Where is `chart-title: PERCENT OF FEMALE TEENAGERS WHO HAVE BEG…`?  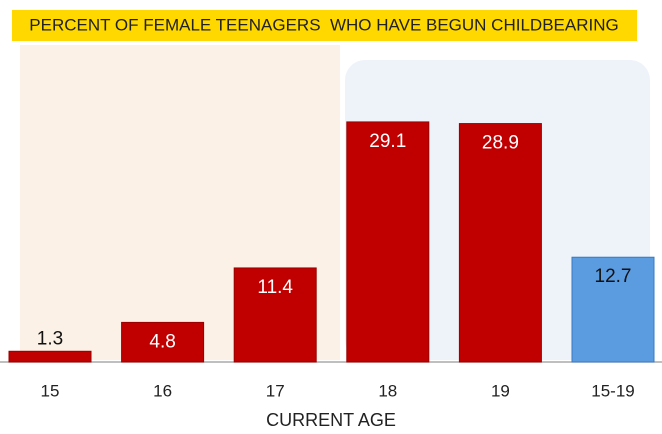 chart-title: PERCENT OF FEMALE TEENAGERS WHO HAVE BEG… is located at coordinates (323, 24).